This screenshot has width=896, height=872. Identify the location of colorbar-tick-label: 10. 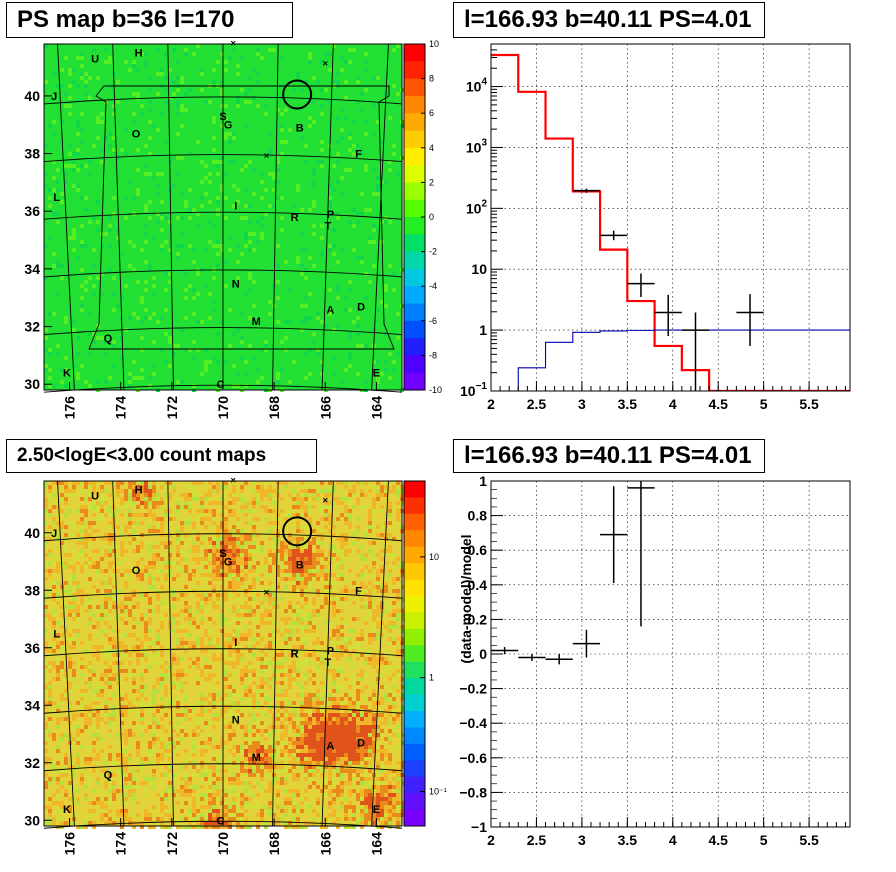
(434, 557).